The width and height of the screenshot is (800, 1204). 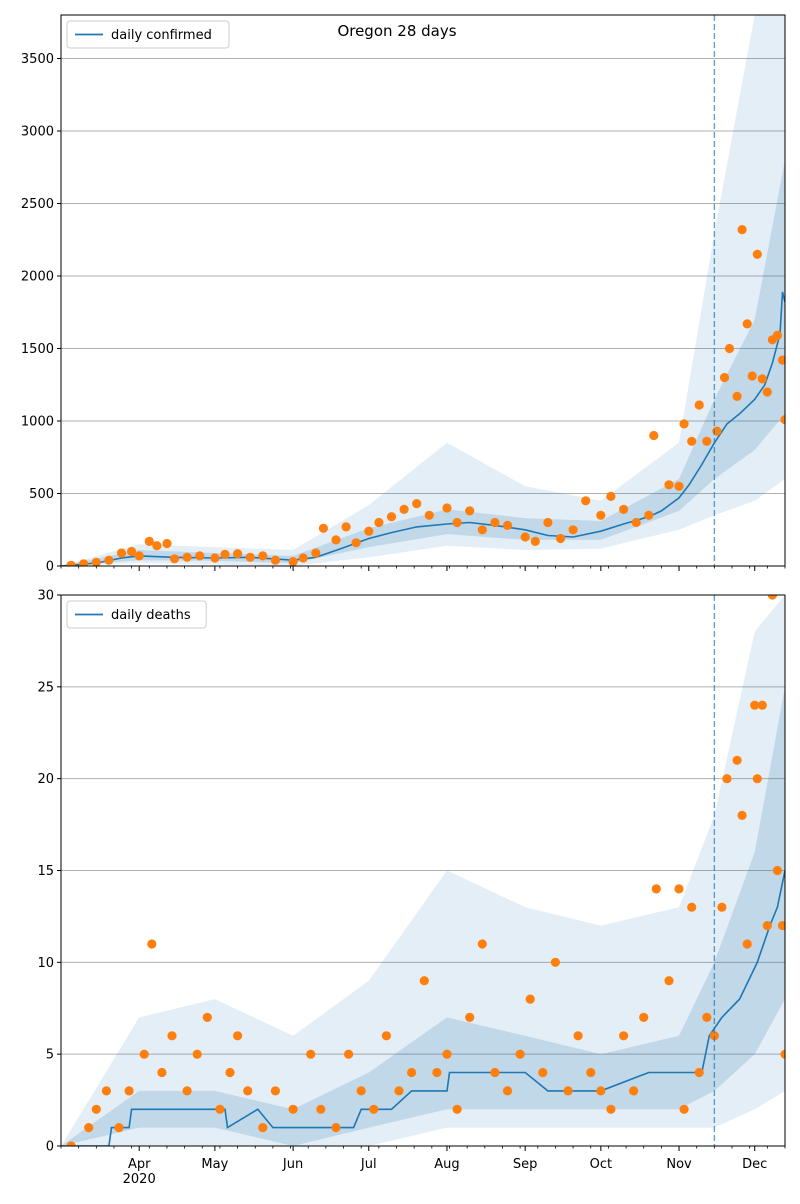 What do you see at coordinates (37, 422) in the screenshot?
I see `confirmed-ytick-label: 1000` at bounding box center [37, 422].